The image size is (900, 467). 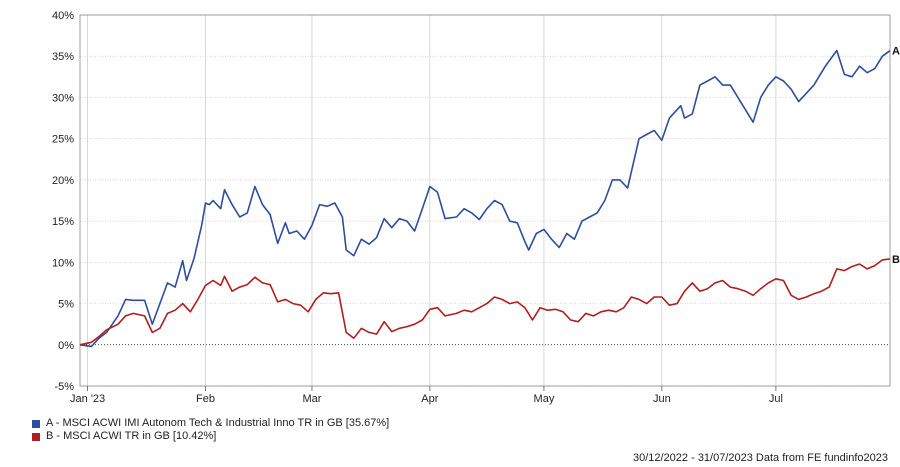 I want to click on x-tick-label: Jun, so click(x=662, y=399).